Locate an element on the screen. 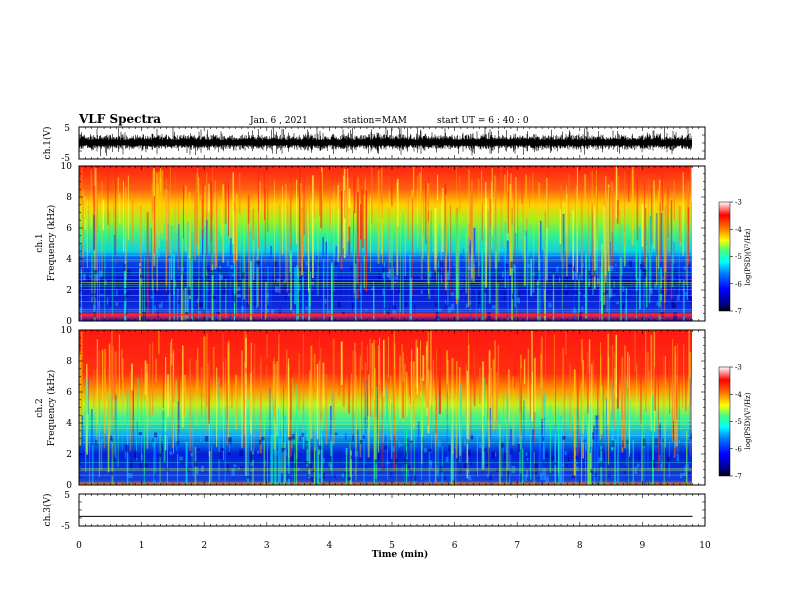 This screenshot has width=792, height=612. time-tick-label: 0 is located at coordinates (79, 546).